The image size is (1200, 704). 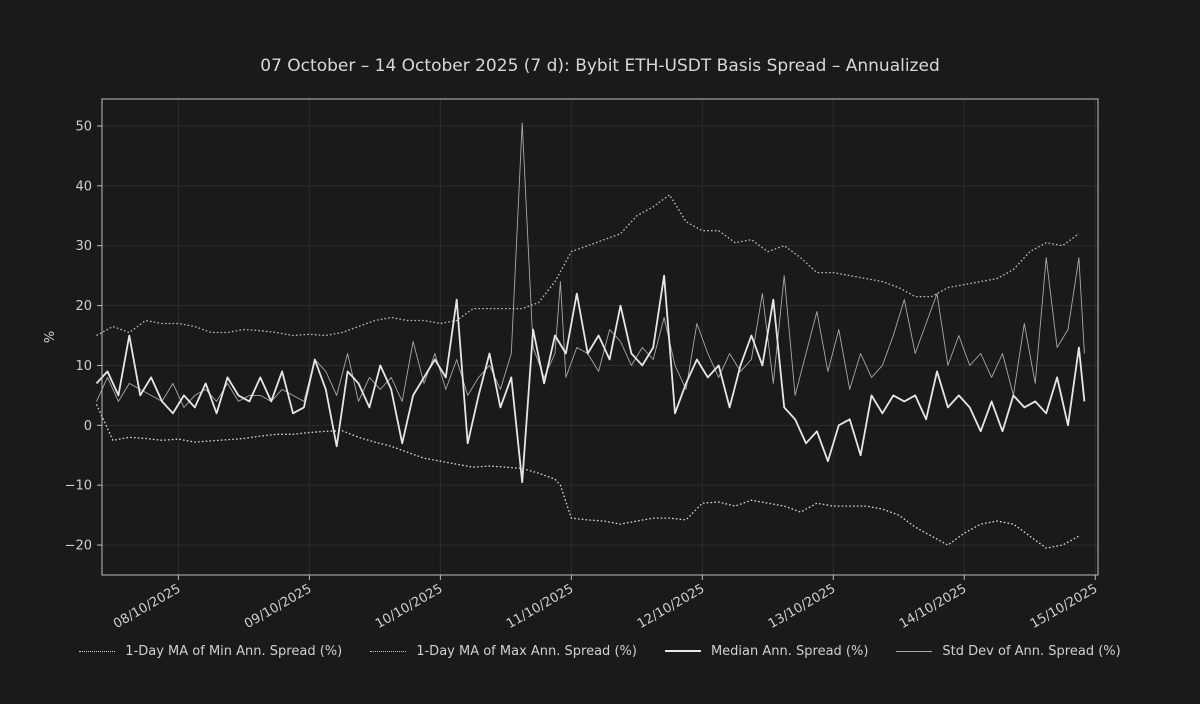 I want to click on legend-item: Median Ann. Spread (%), so click(x=766, y=651).